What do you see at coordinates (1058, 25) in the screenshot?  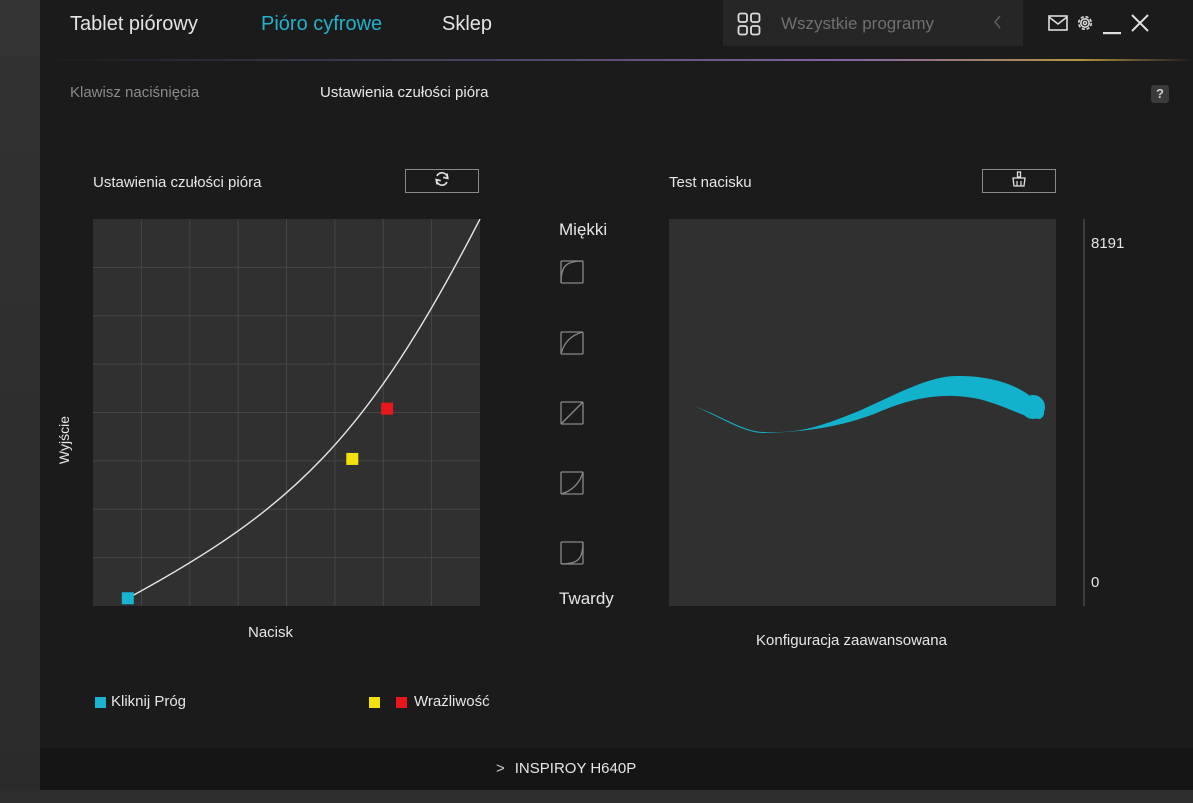 I see `mail-icon` at bounding box center [1058, 25].